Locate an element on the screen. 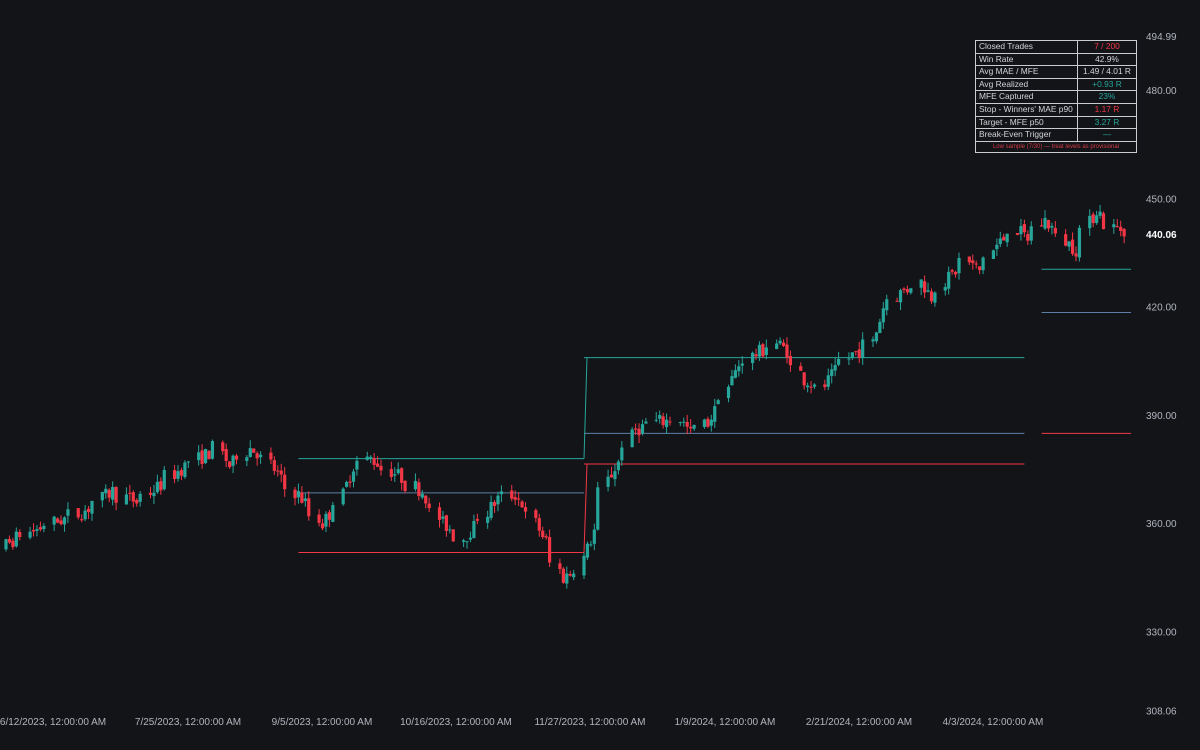 The width and height of the screenshot is (1200, 750). price-tick-label: 420.00 is located at coordinates (1161, 308).